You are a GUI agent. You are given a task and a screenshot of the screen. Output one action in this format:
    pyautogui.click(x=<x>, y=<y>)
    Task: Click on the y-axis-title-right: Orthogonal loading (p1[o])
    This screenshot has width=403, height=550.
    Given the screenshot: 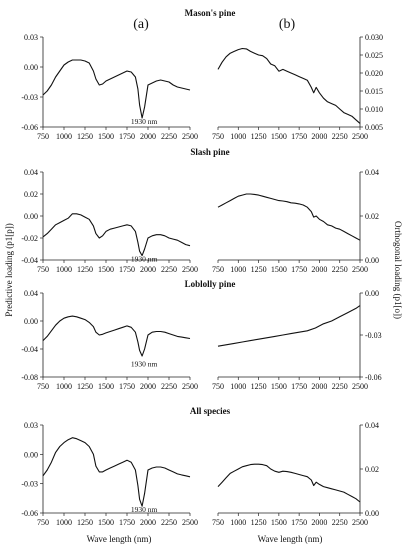 What is the action you would take?
    pyautogui.click(x=398, y=270)
    